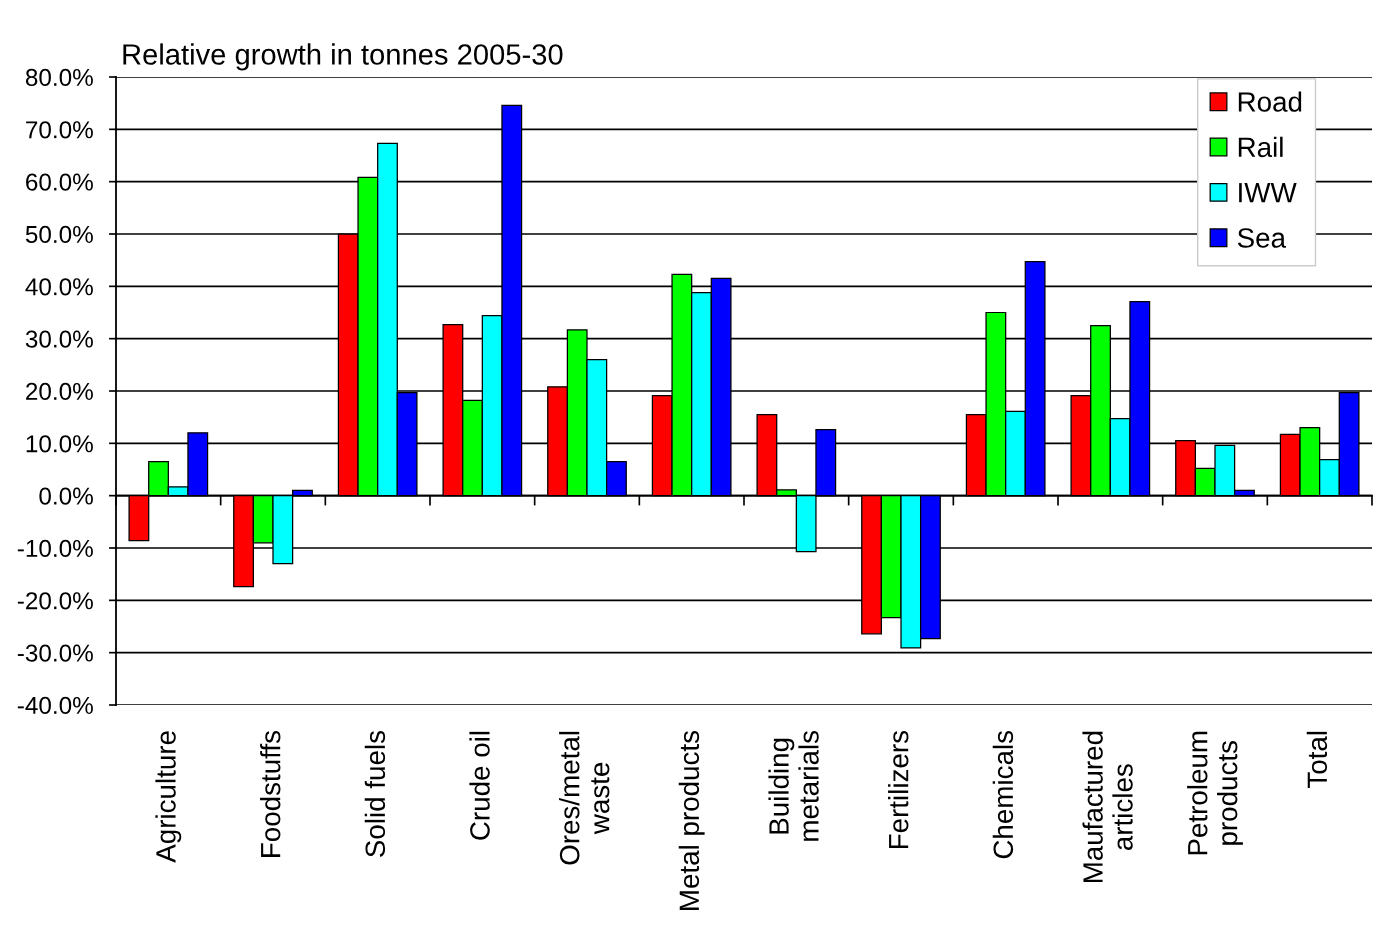 This screenshot has width=1399, height=927. What do you see at coordinates (59, 77) in the screenshot?
I see `y-tick-label: 80.0%` at bounding box center [59, 77].